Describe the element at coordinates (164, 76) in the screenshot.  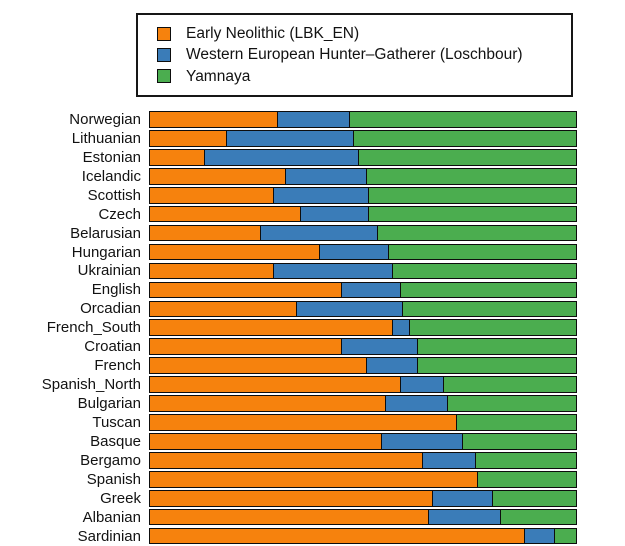
I see `legend-swatch` at that location.